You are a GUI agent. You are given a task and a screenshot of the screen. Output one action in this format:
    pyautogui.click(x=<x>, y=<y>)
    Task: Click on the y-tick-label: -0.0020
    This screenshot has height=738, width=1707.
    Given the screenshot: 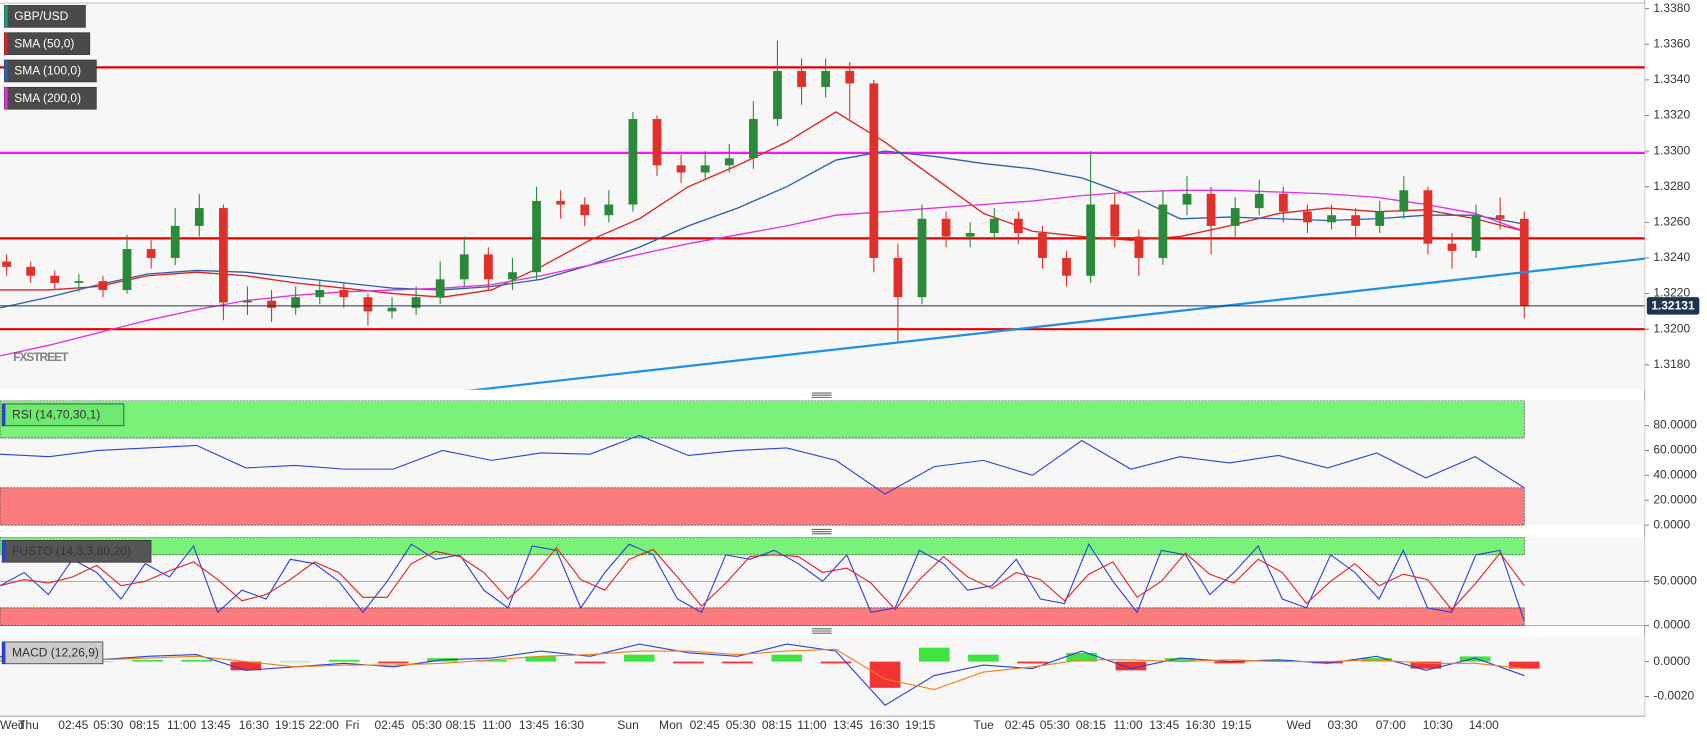 What is the action you would take?
    pyautogui.click(x=1673, y=696)
    